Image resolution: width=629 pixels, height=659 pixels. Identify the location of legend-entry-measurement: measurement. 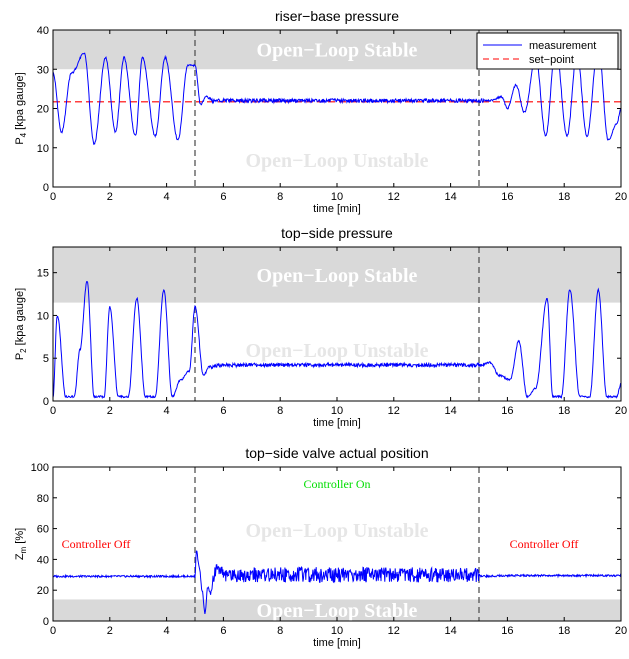
(562, 46).